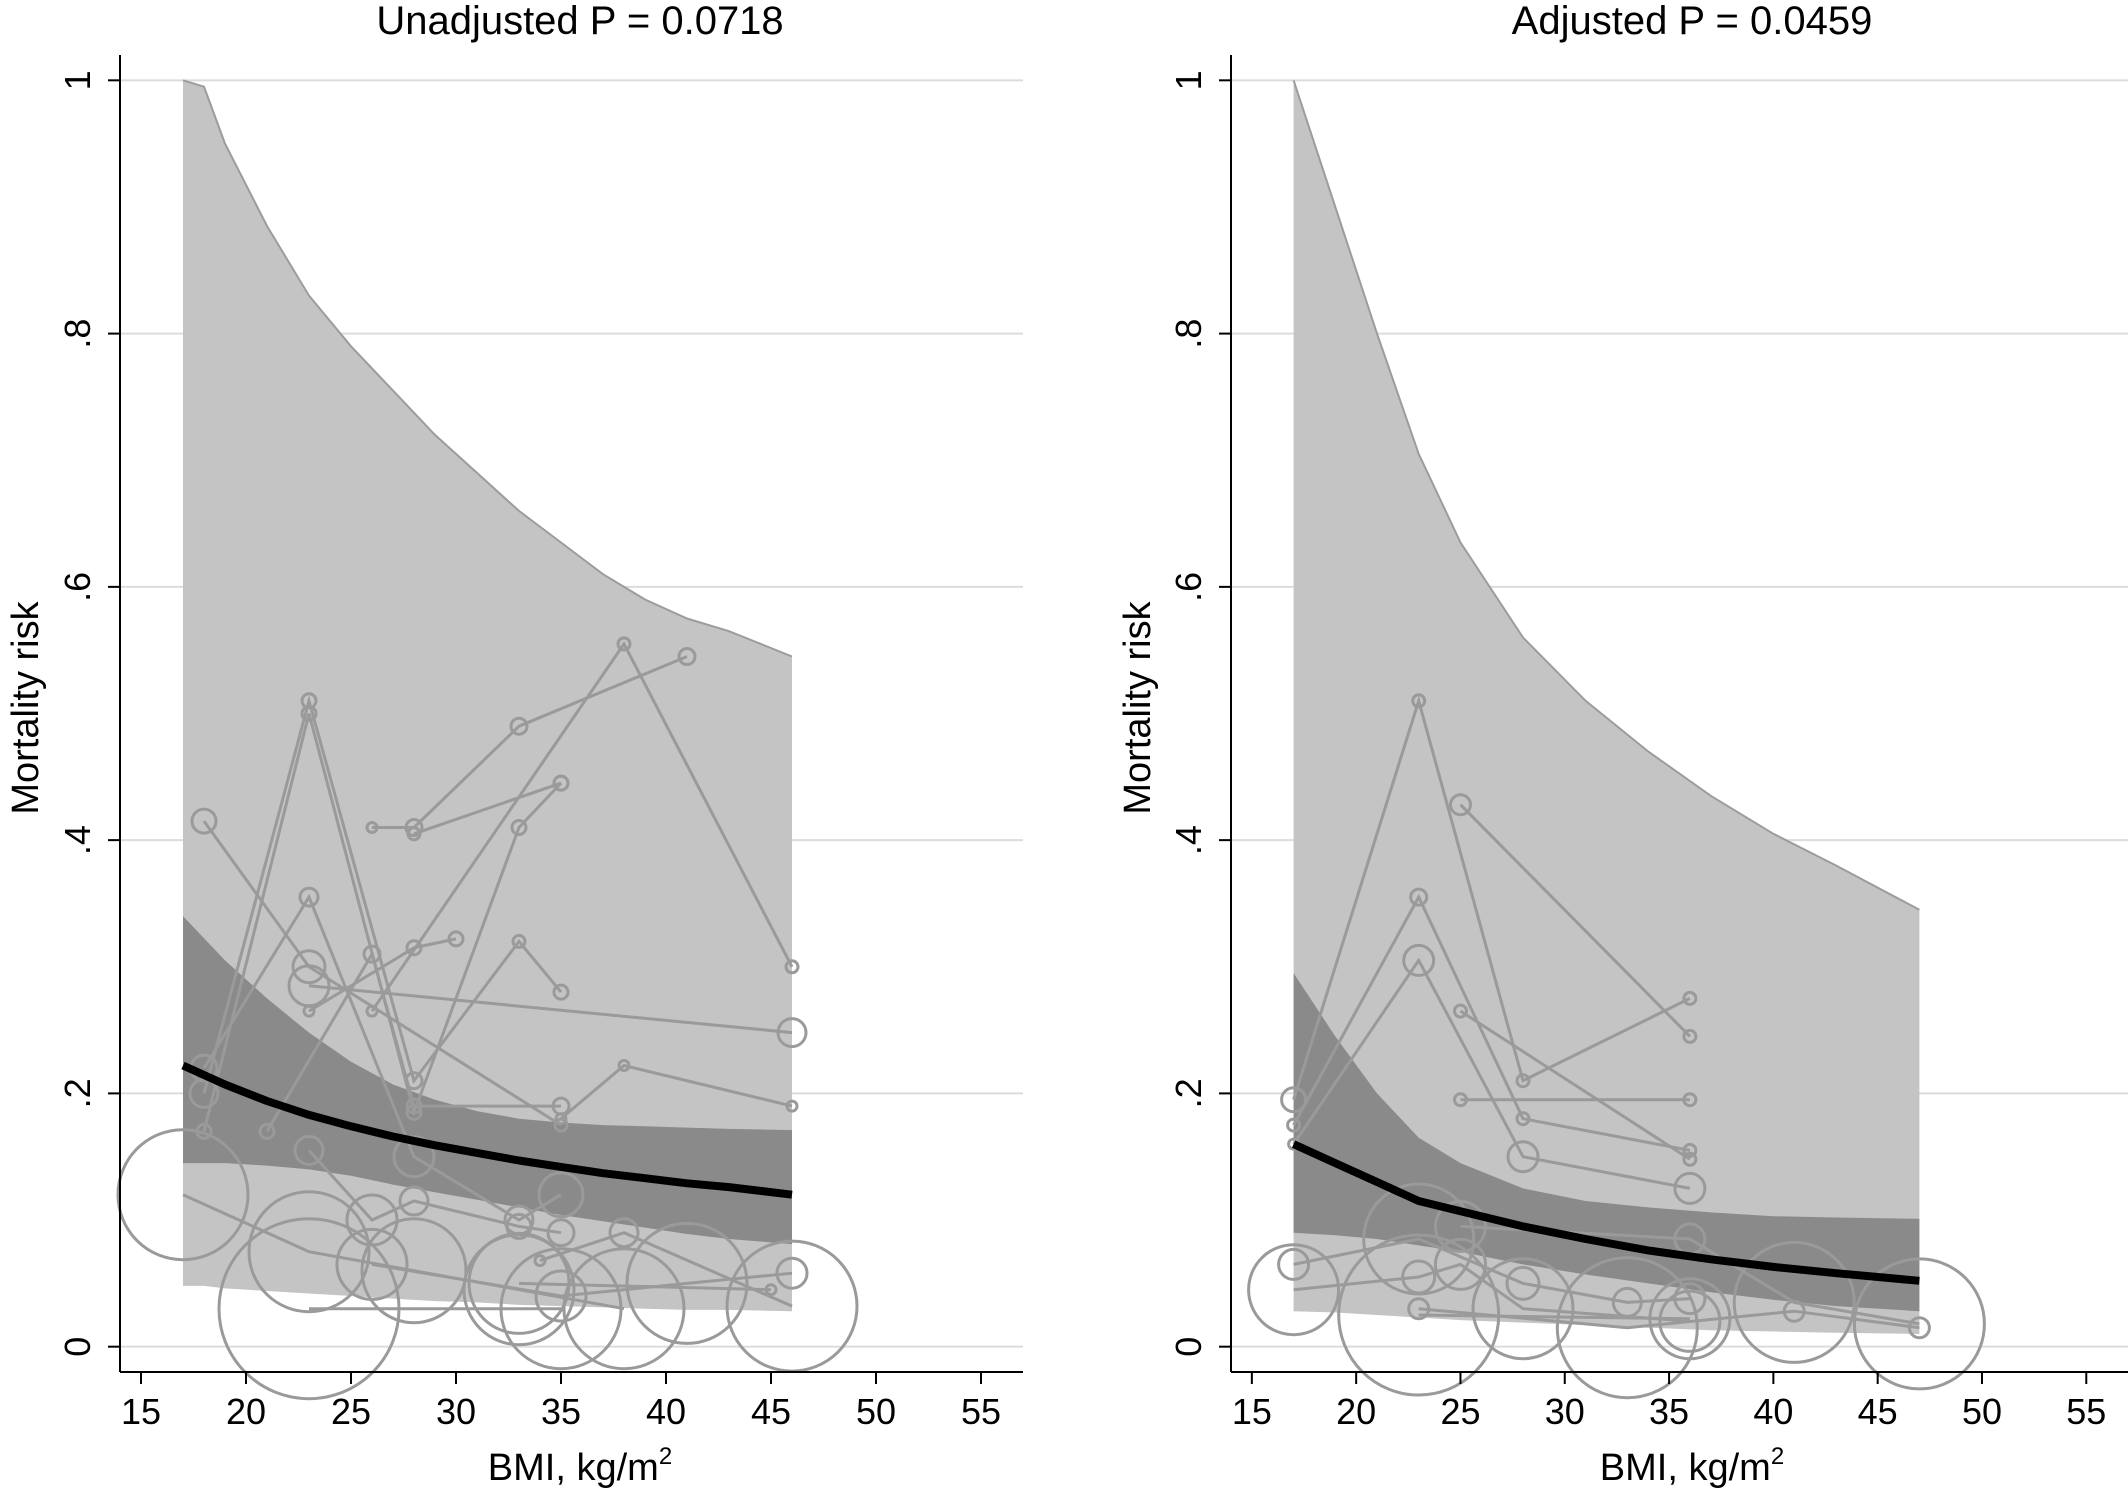  Describe the element at coordinates (1605, 1212) in the screenshot. I see `pooled-line` at that location.